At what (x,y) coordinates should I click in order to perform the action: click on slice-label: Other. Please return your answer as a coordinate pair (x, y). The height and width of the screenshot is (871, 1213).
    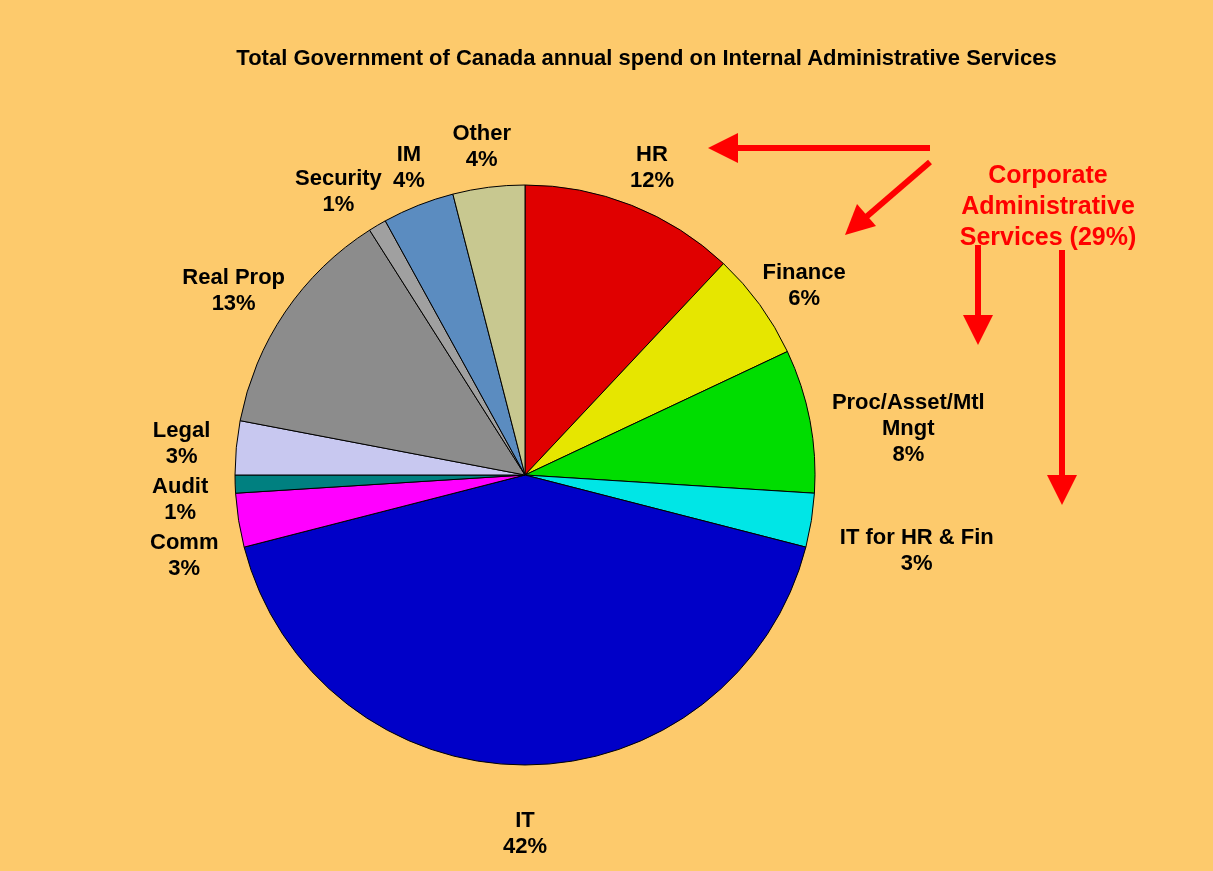
    Looking at the image, I should click on (482, 132).